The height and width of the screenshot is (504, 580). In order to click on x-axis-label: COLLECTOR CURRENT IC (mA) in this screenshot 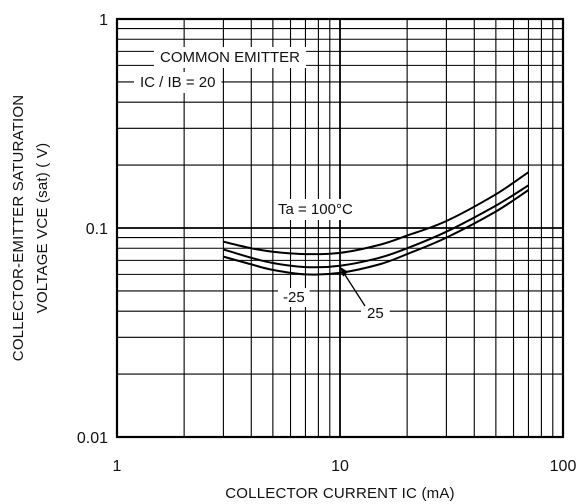, I will do `click(339, 493)`.